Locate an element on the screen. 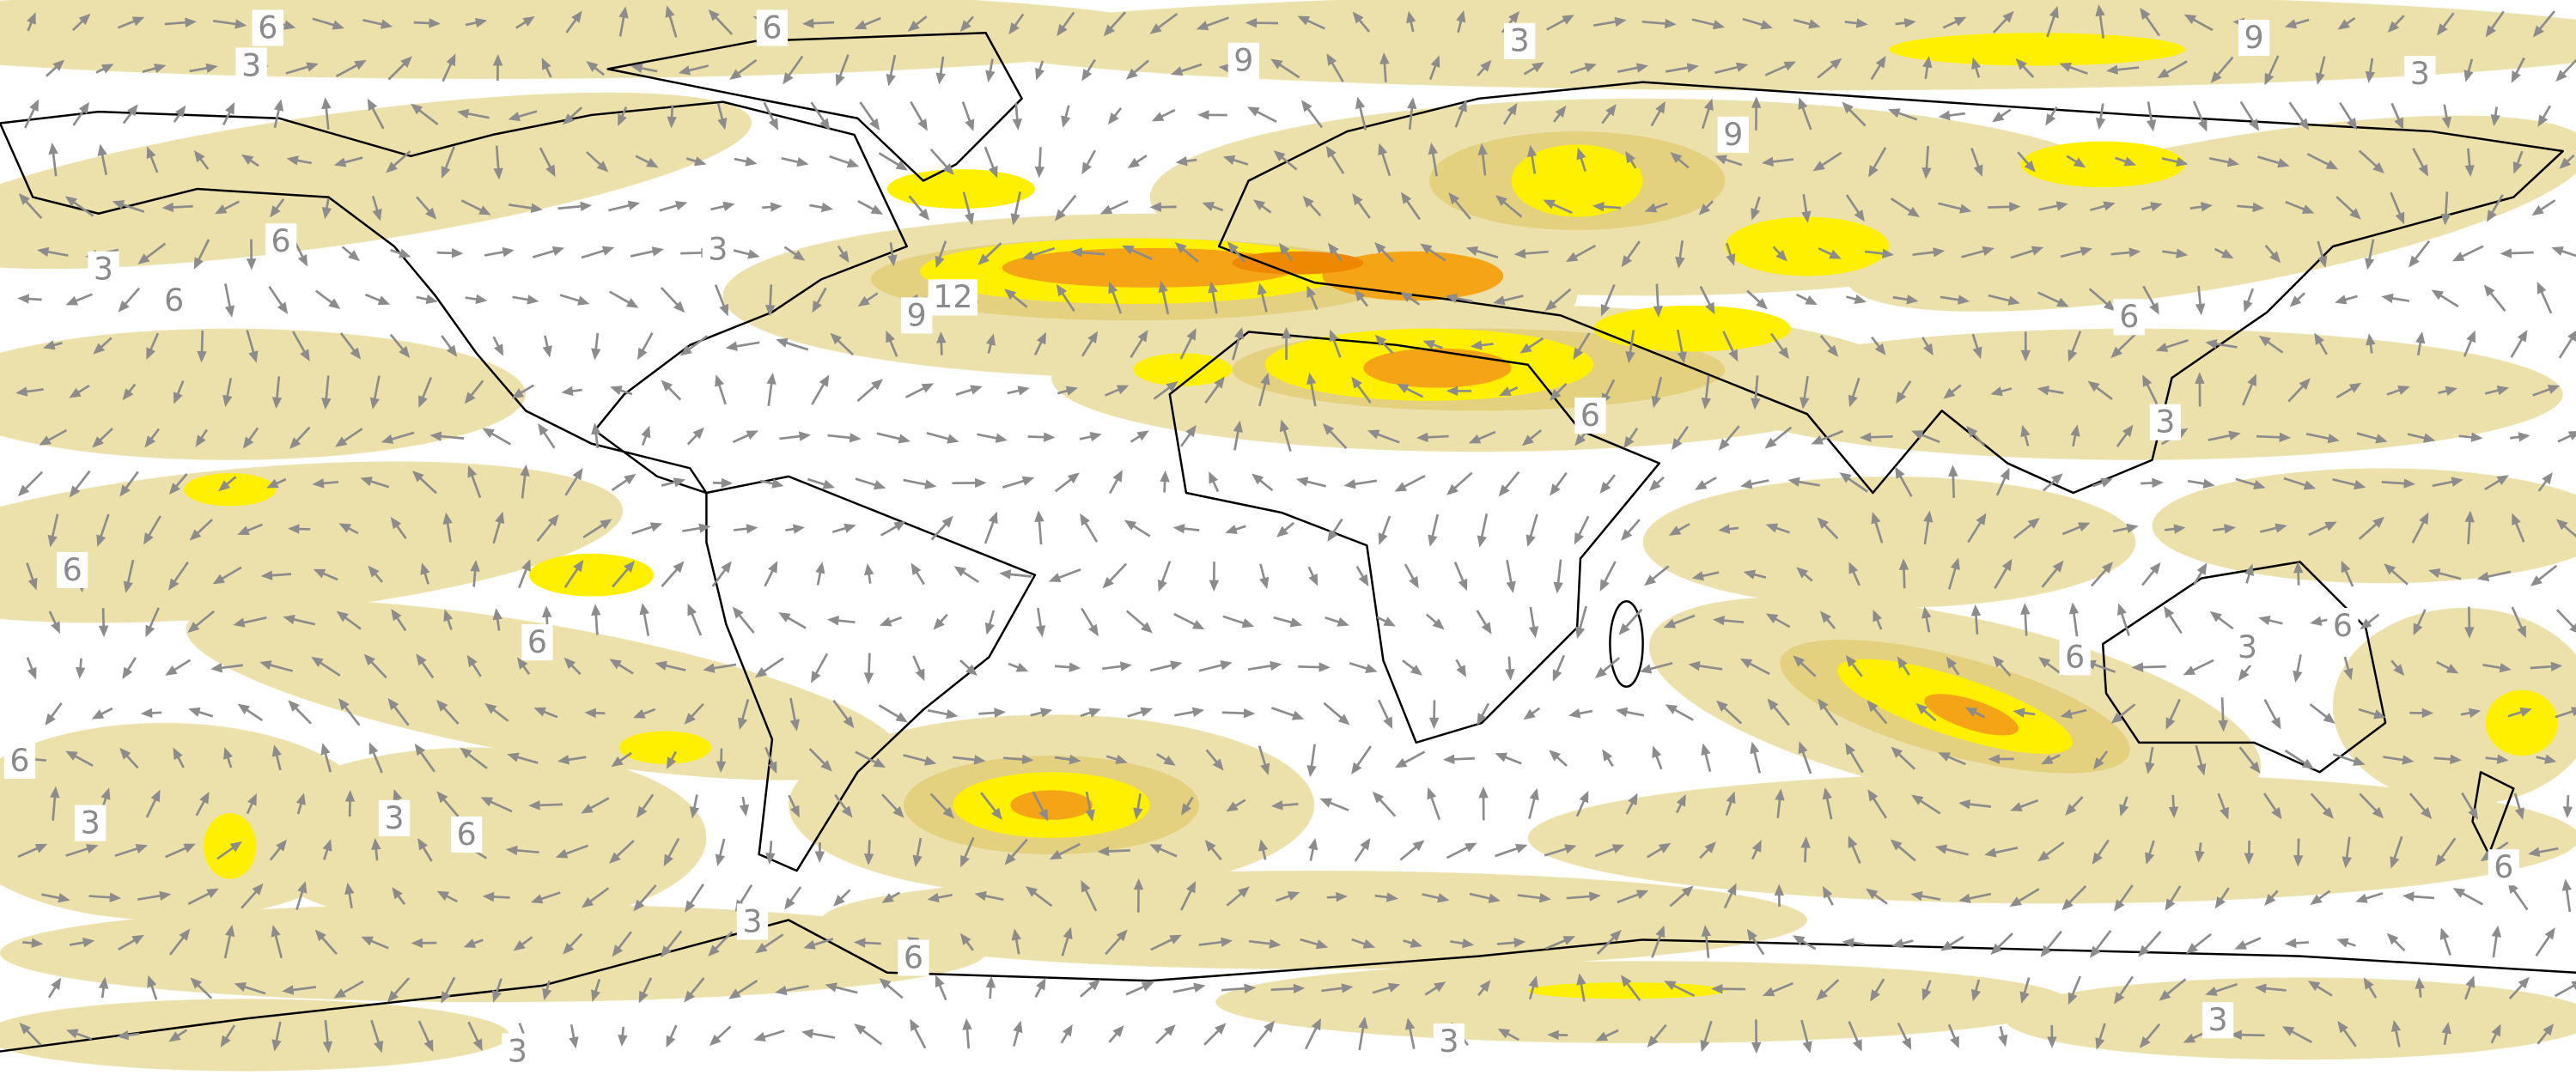 This screenshot has width=2576, height=1081. contour-label-text: 6 is located at coordinates (2343, 625).